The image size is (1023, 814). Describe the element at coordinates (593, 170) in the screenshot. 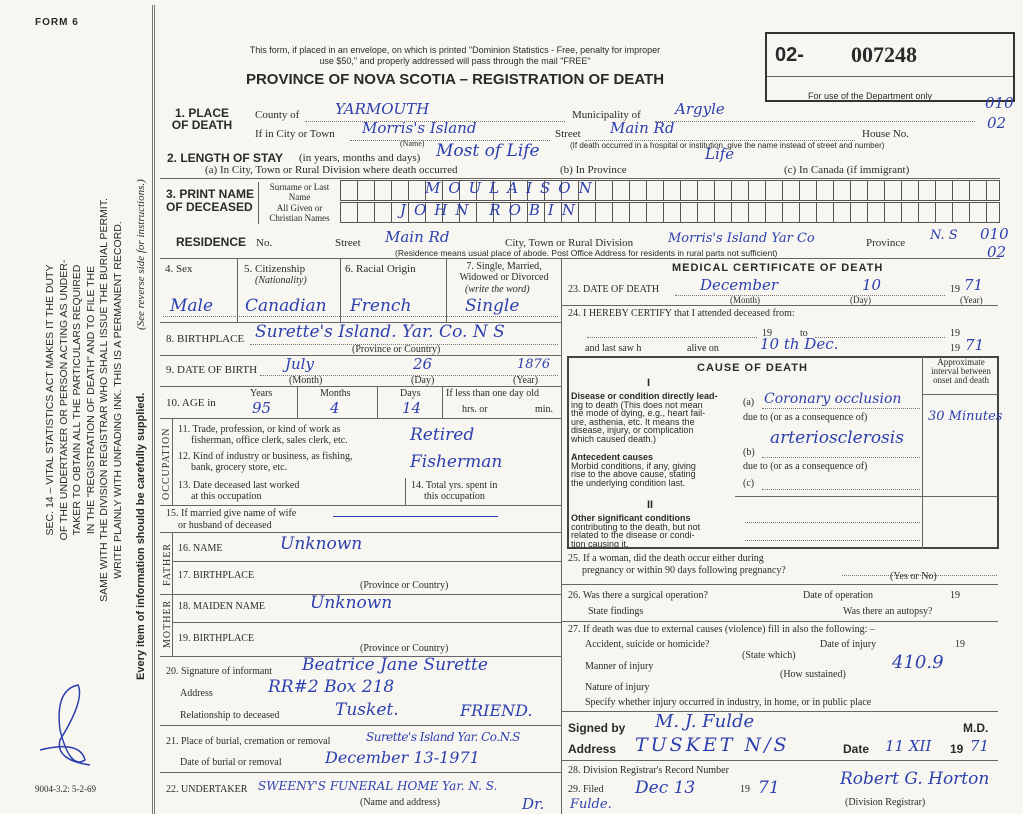

I see `stay-province-label: (b) In Province` at that location.